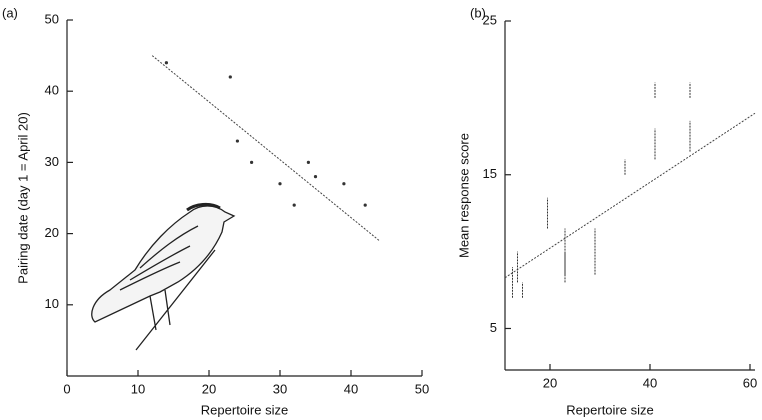  What do you see at coordinates (750, 382) in the screenshot?
I see `x-tick-label: 60` at bounding box center [750, 382].